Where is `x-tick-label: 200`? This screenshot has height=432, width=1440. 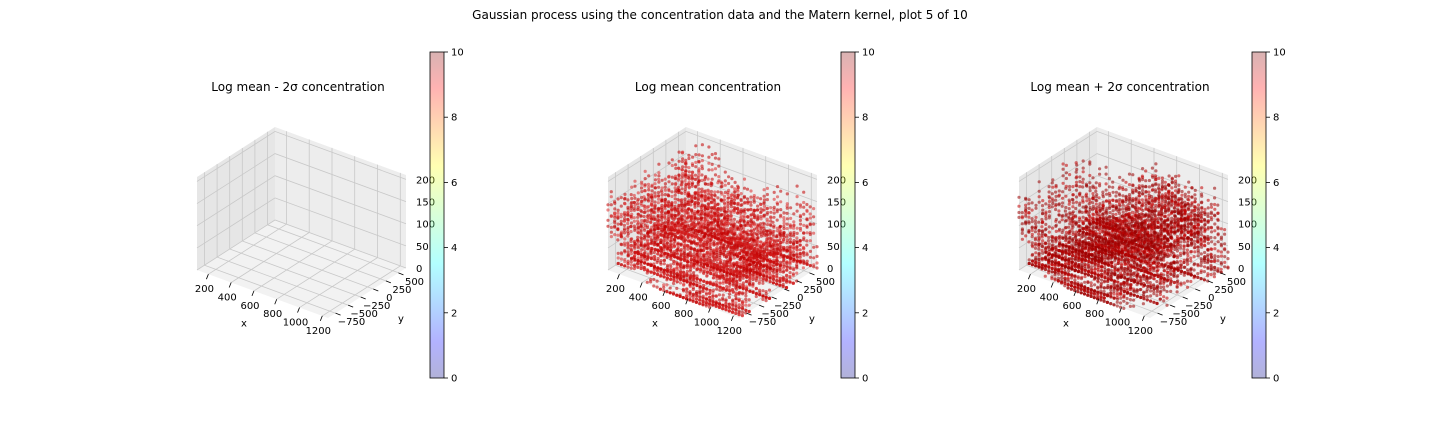 x-tick-label: 200 is located at coordinates (204, 289).